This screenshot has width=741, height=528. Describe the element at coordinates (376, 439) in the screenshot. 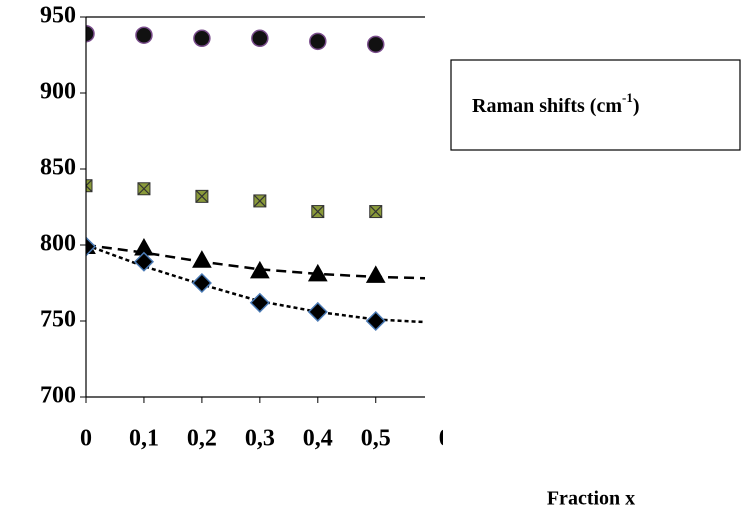

I see `x-tick-label: 0,5` at that location.